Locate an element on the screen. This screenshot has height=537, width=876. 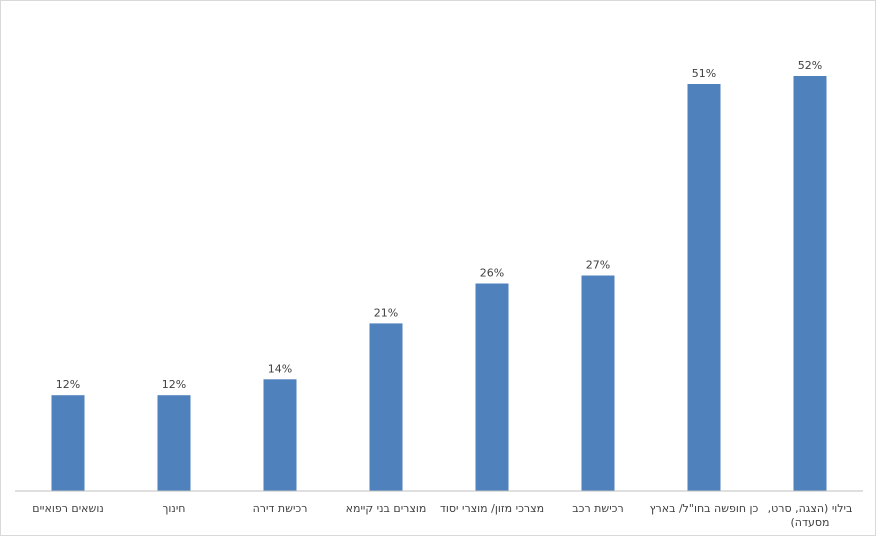
data-label-2: 12% is located at coordinates (174, 384).